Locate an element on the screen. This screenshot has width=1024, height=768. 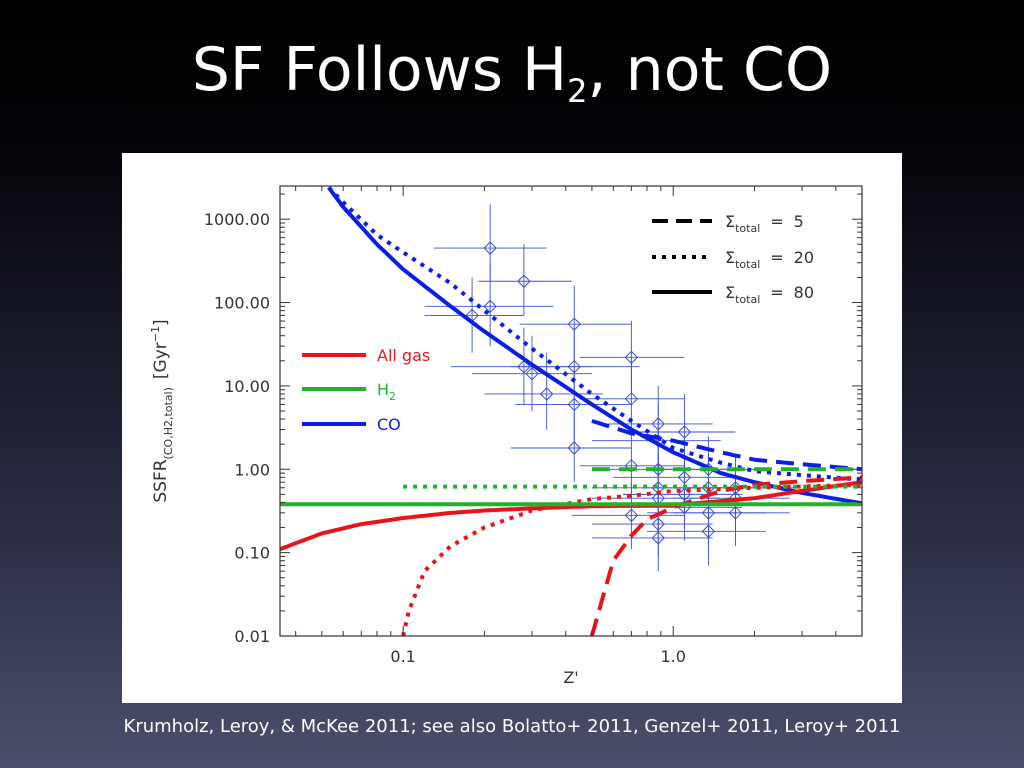
y-axis-label-exp: −1 is located at coordinates (155, 334).